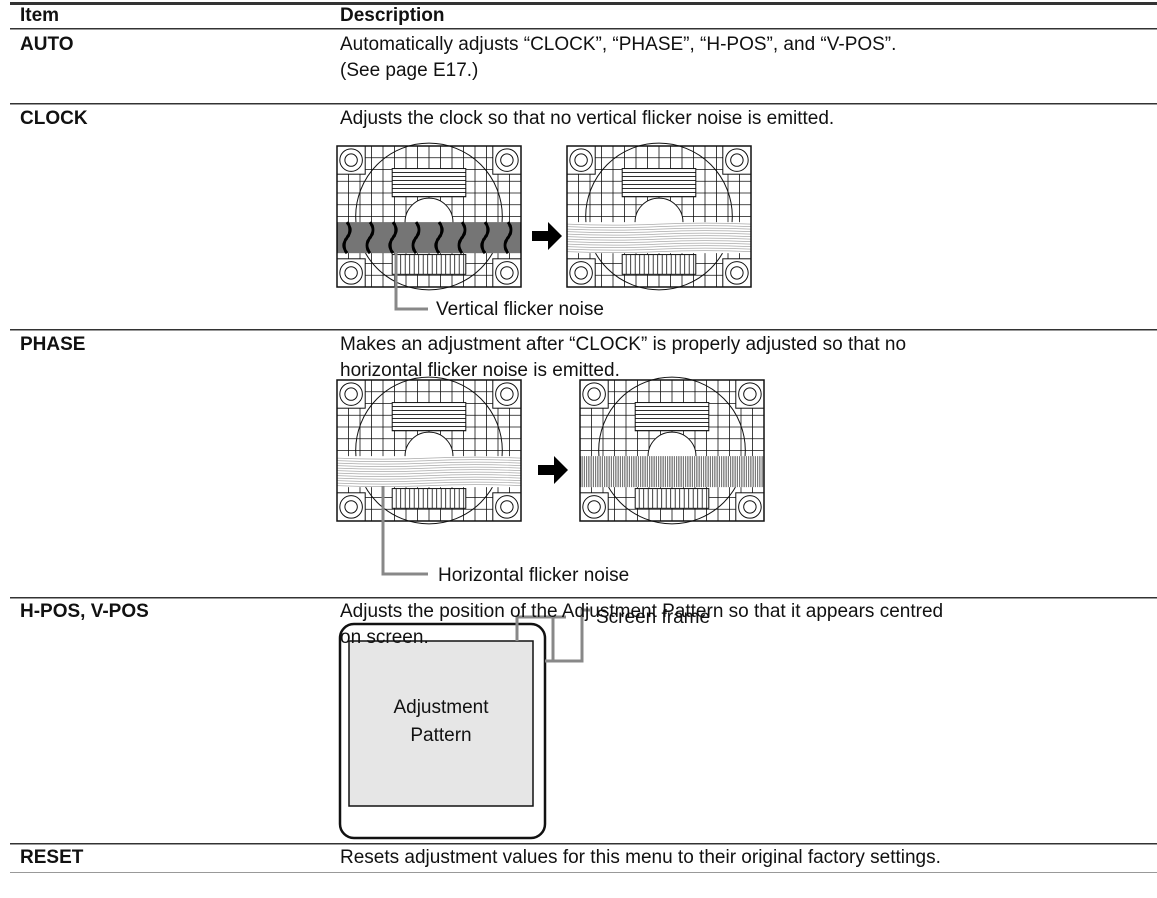 Image resolution: width=1157 pixels, height=898 pixels. Describe the element at coordinates (47, 44) in the screenshot. I see `item: AUTO` at that location.